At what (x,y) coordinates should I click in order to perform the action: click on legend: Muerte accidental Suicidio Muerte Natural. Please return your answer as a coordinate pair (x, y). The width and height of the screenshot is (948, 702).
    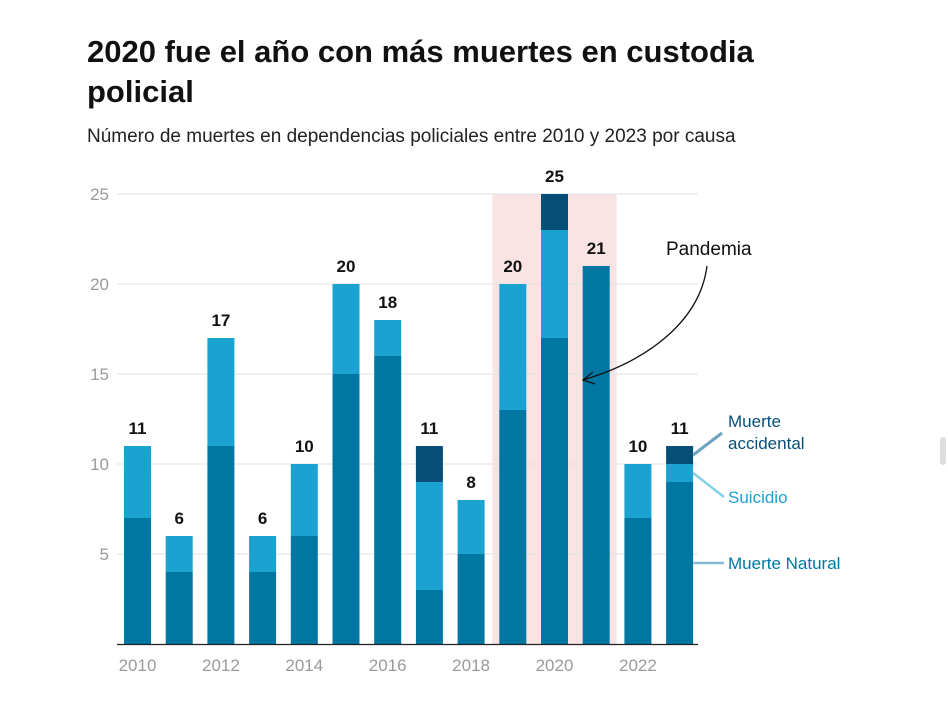
    Looking at the image, I should click on (766, 492).